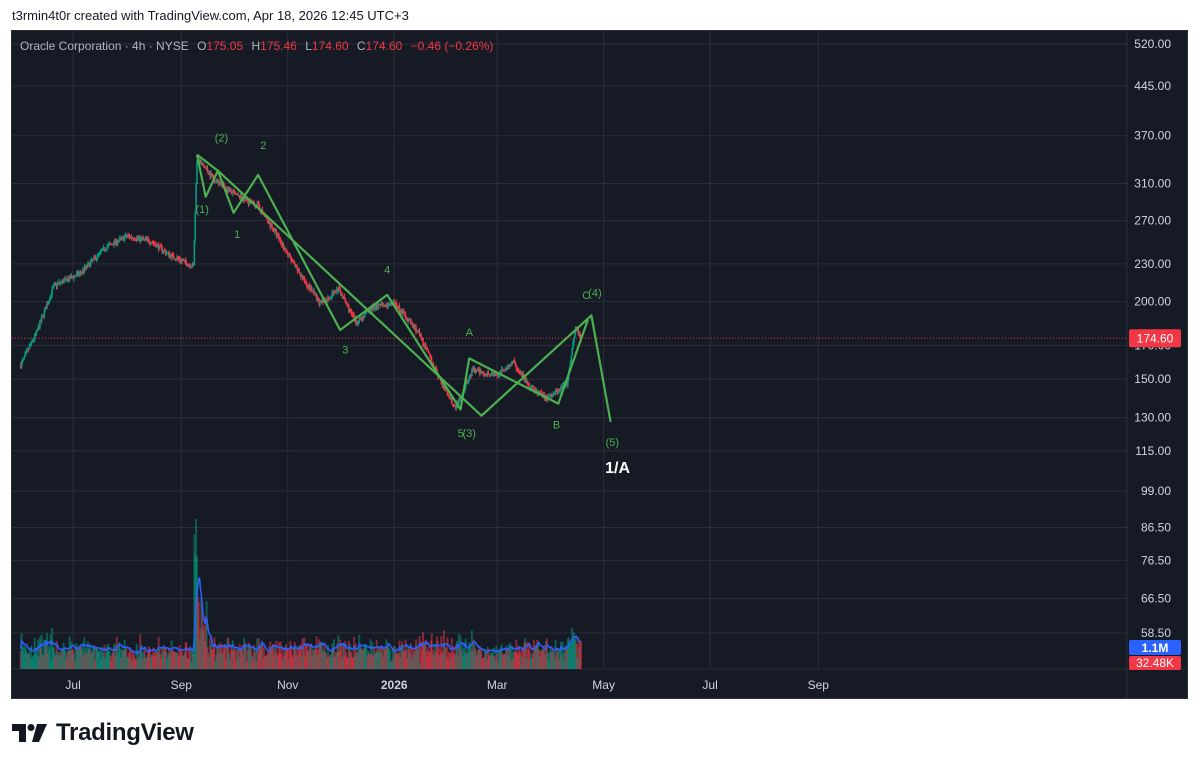 The height and width of the screenshot is (765, 1200). Describe the element at coordinates (1152, 418) in the screenshot. I see `price-tick-label: 130.00` at that location.